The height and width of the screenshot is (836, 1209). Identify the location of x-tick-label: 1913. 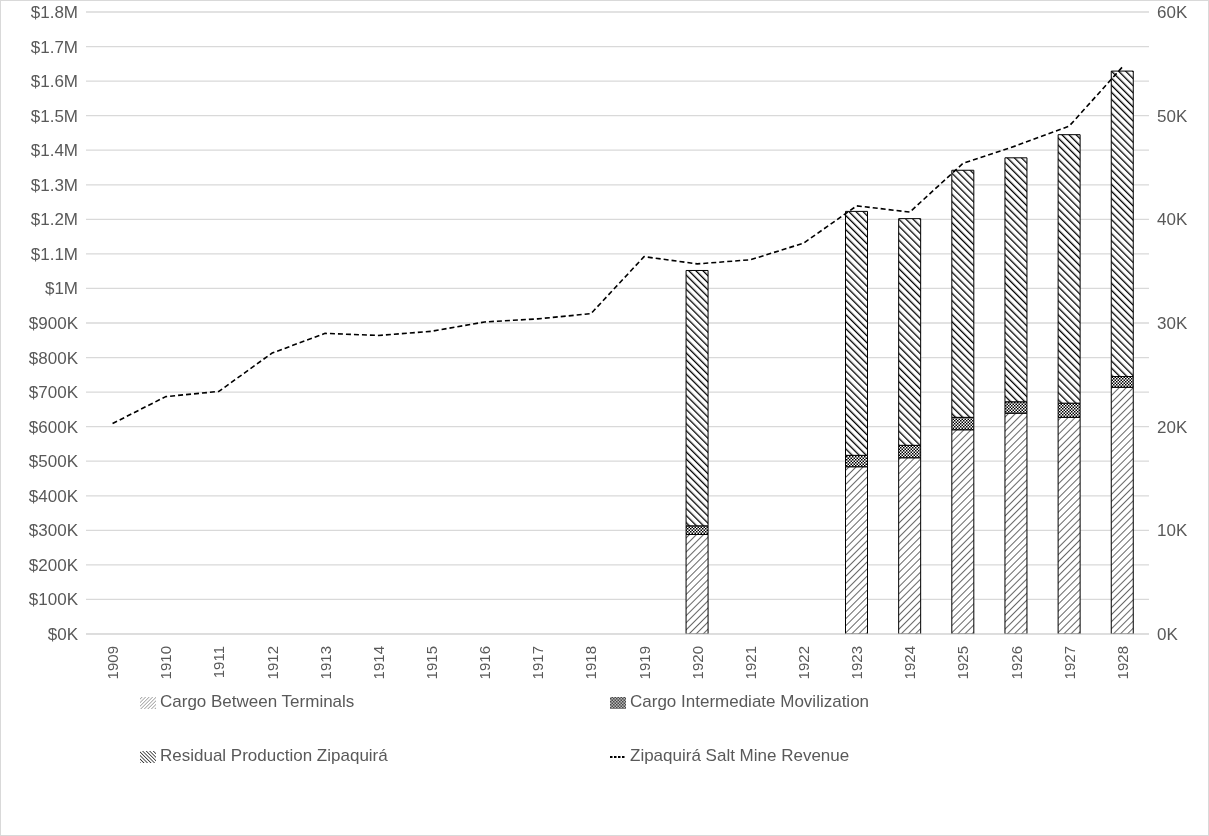
(325, 663).